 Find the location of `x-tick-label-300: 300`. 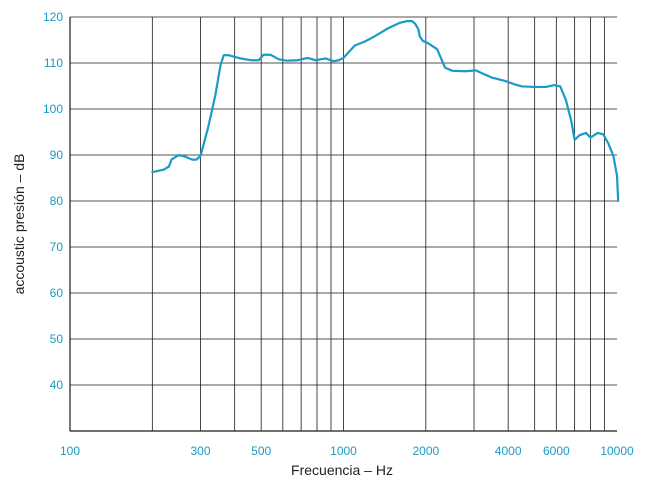

x-tick-label-300: 300 is located at coordinates (200, 451).